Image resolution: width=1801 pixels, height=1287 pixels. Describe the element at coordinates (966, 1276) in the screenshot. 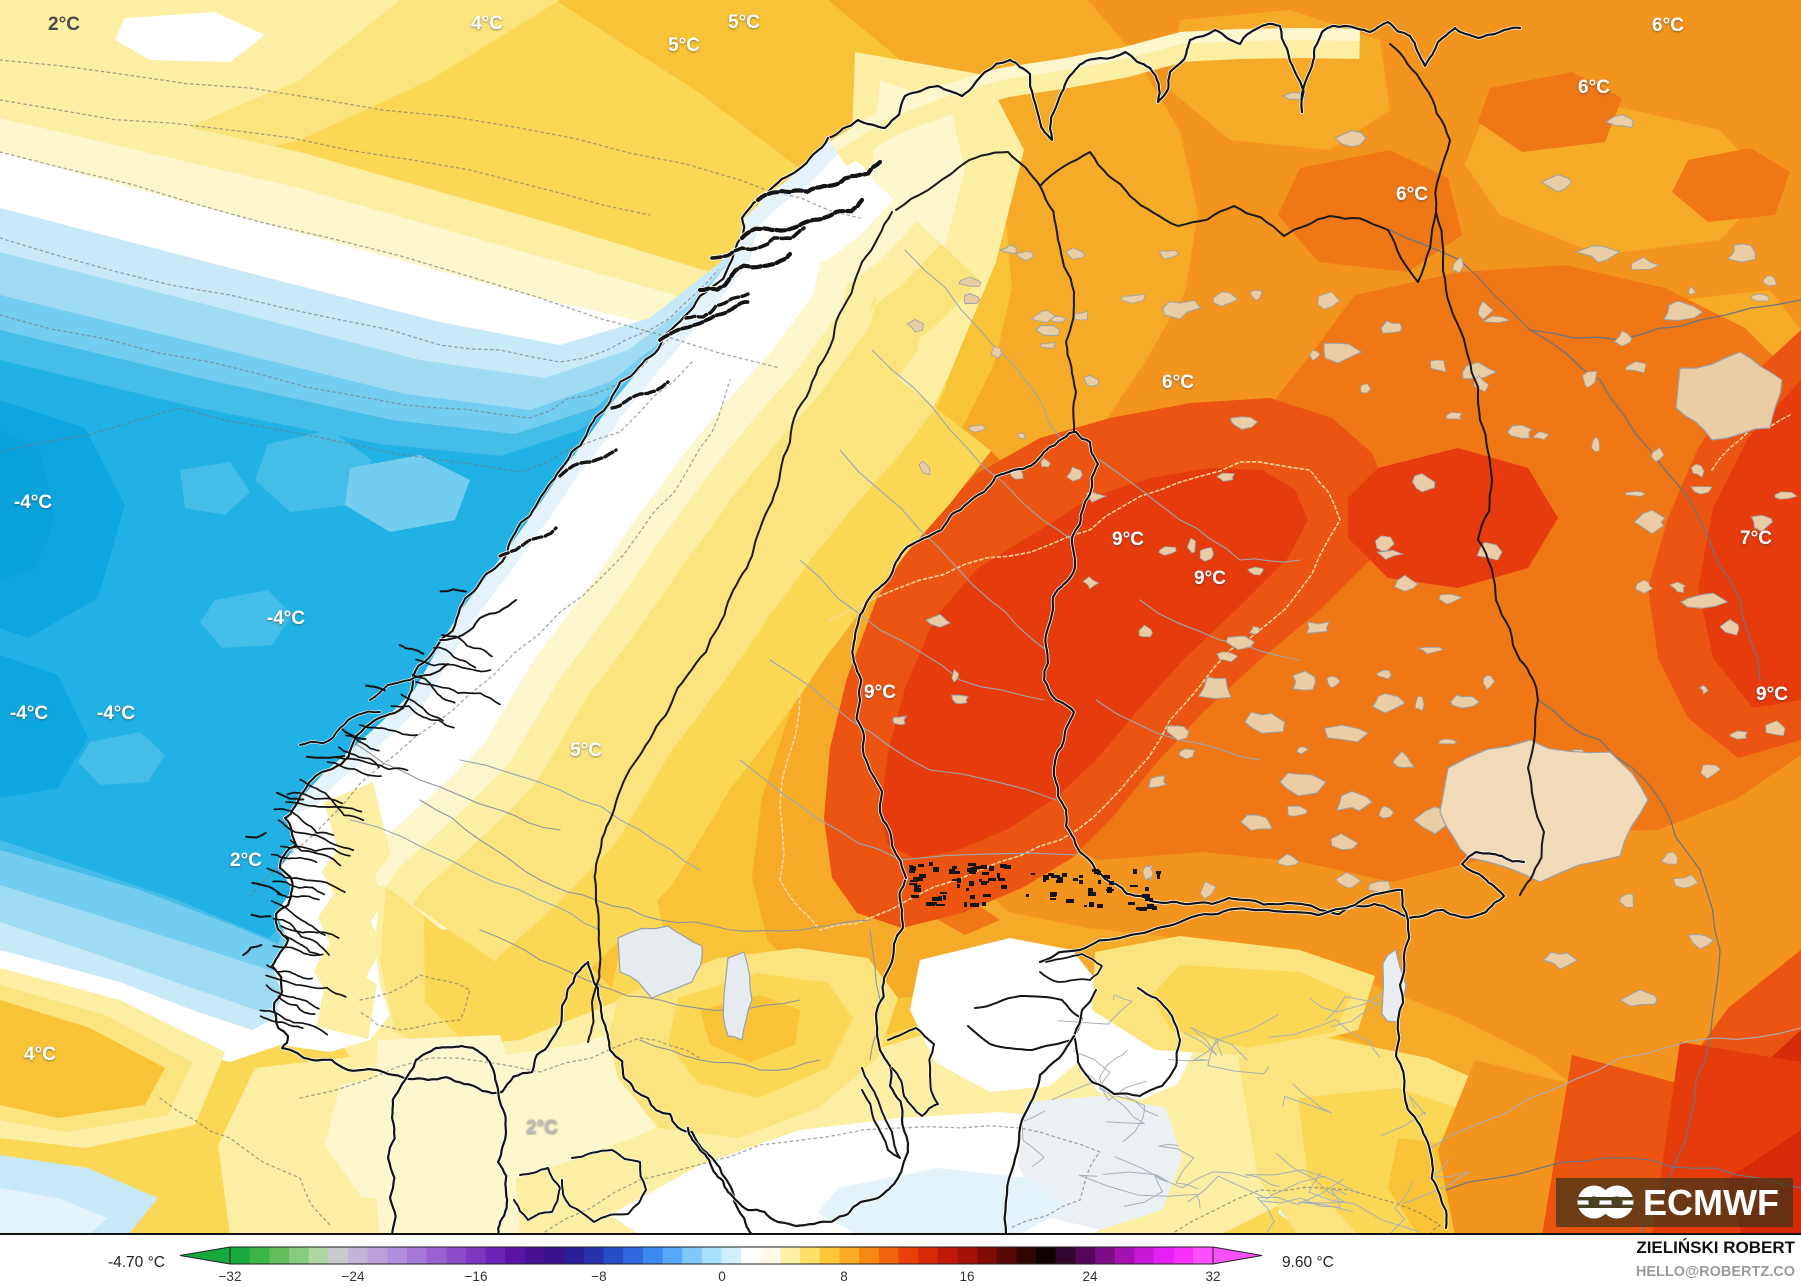

I see `svg-text: 16` at that location.